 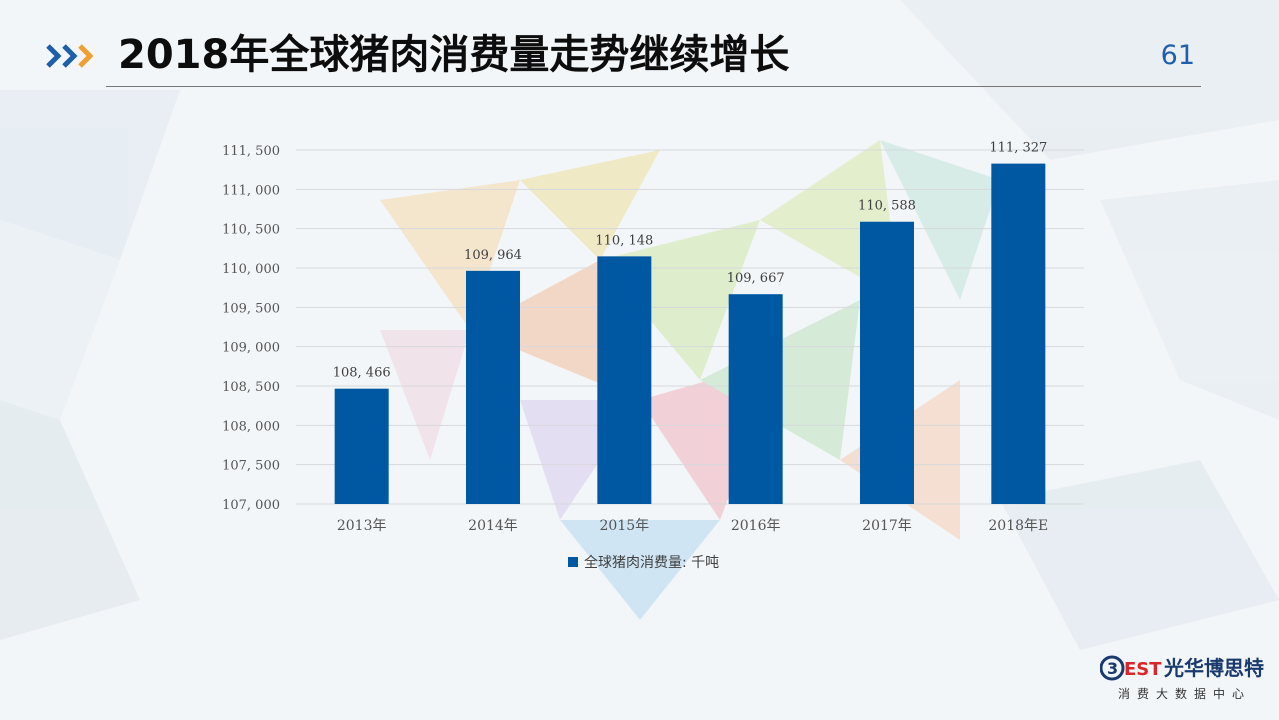 I want to click on y-tick-label: 109, 500, so click(x=251, y=308).